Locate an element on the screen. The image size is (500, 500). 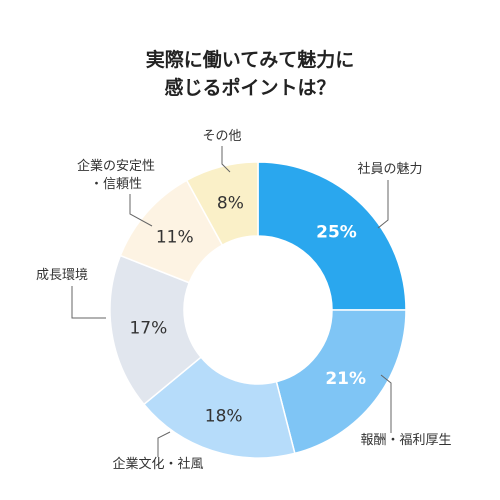
value-label-0: 25% is located at coordinates (336, 233).